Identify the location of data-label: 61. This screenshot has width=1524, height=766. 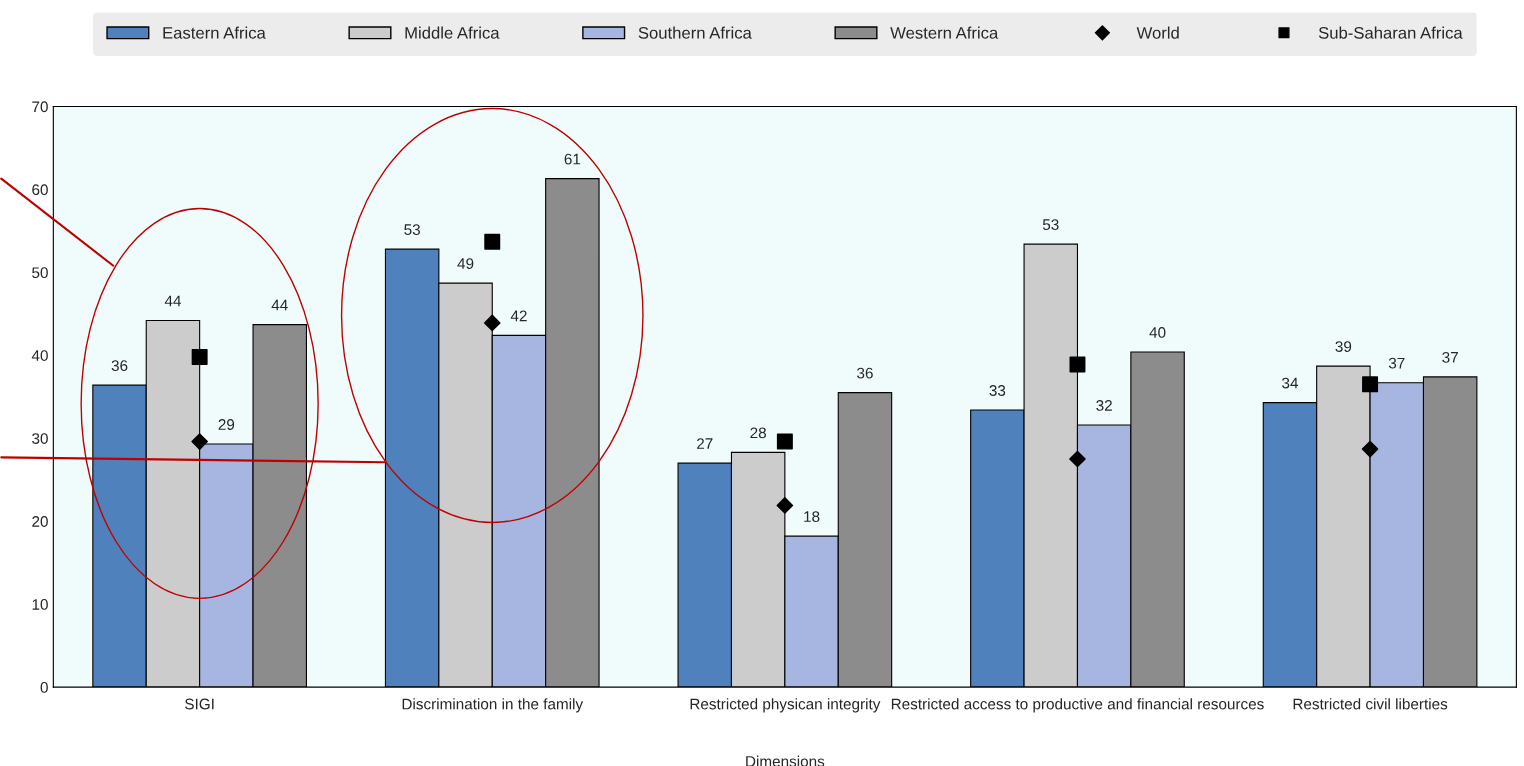
(572, 159).